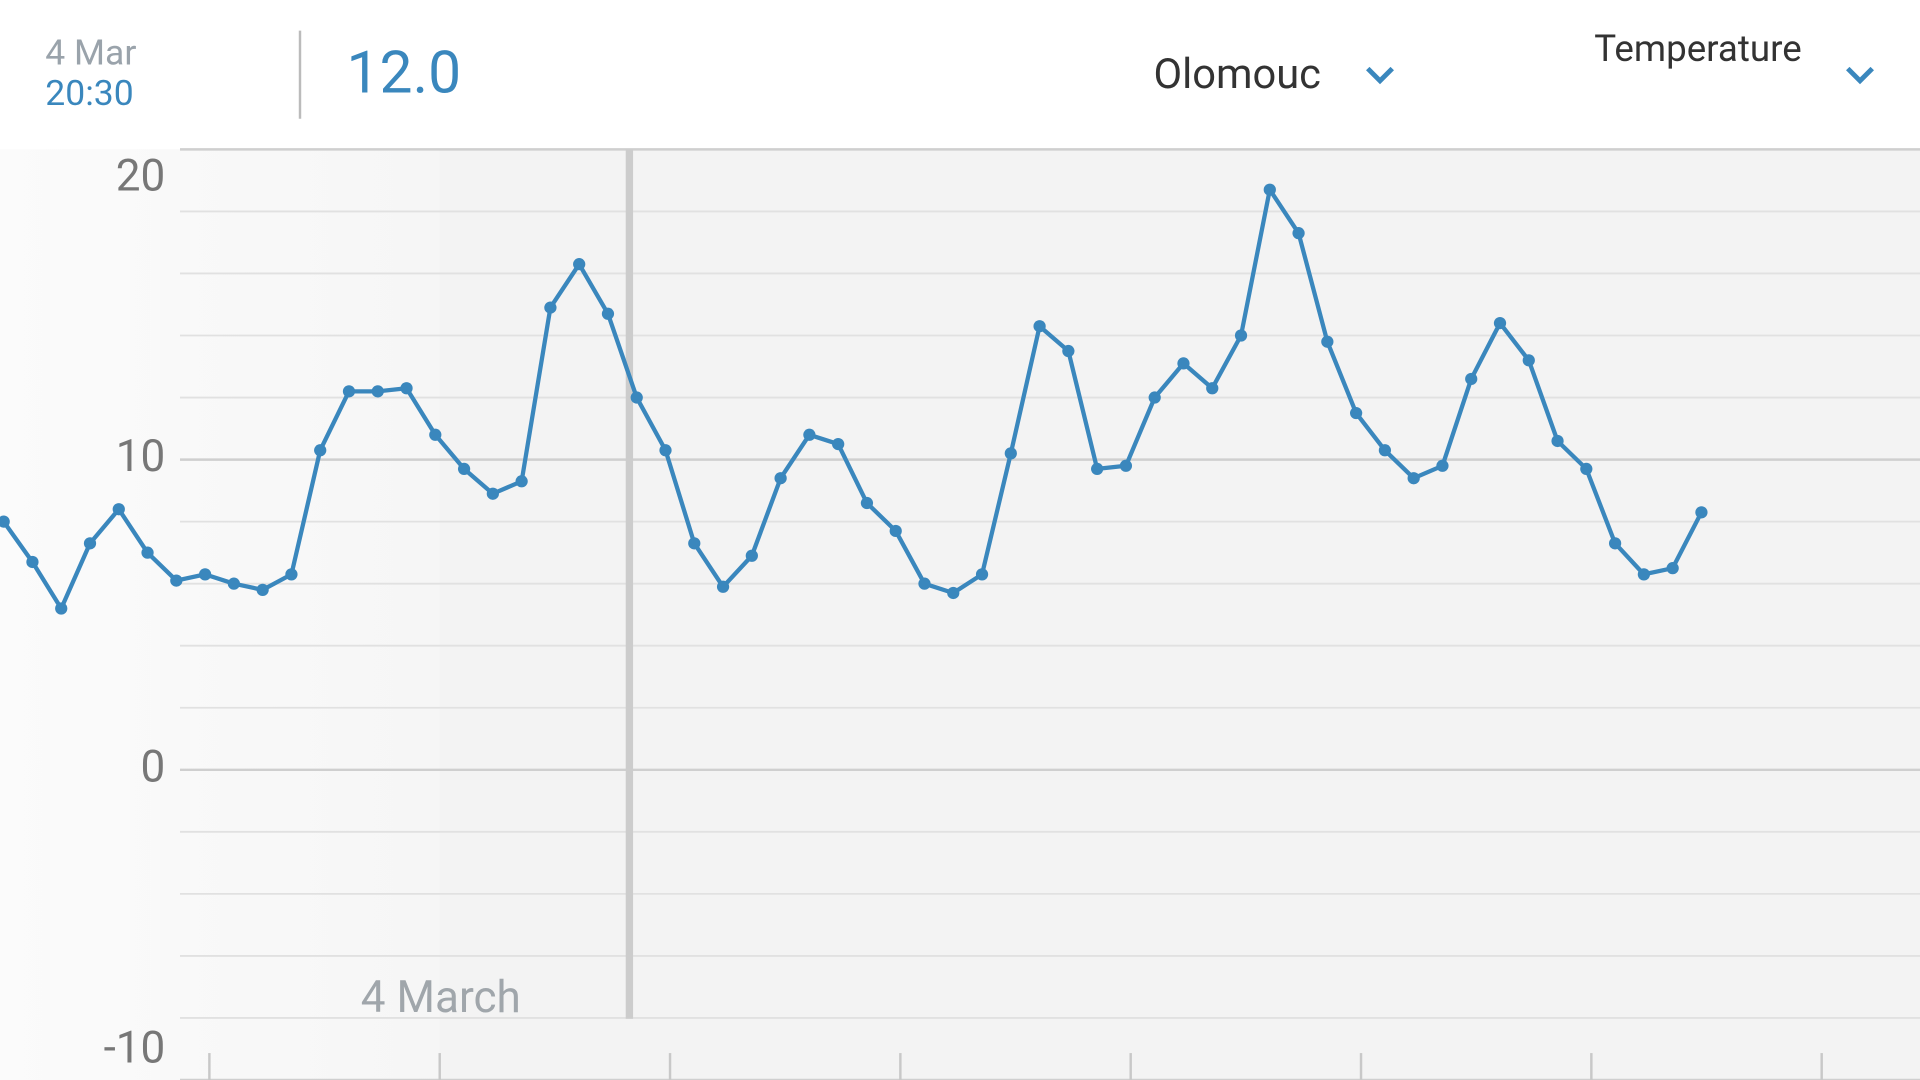 This screenshot has height=1080, width=1920. What do you see at coordinates (90, 52) in the screenshot?
I see `date-label: 4 Mar` at bounding box center [90, 52].